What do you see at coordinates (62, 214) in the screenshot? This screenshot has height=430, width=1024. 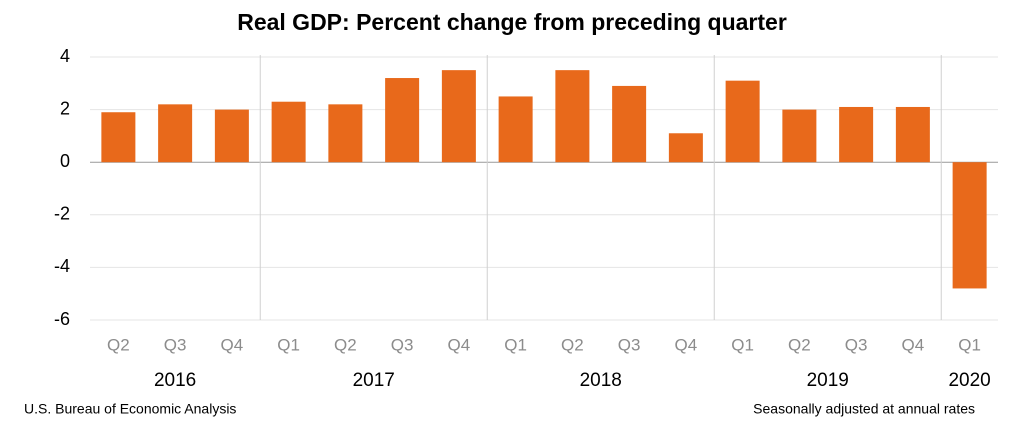 I see `y-tick-label: -2` at bounding box center [62, 214].